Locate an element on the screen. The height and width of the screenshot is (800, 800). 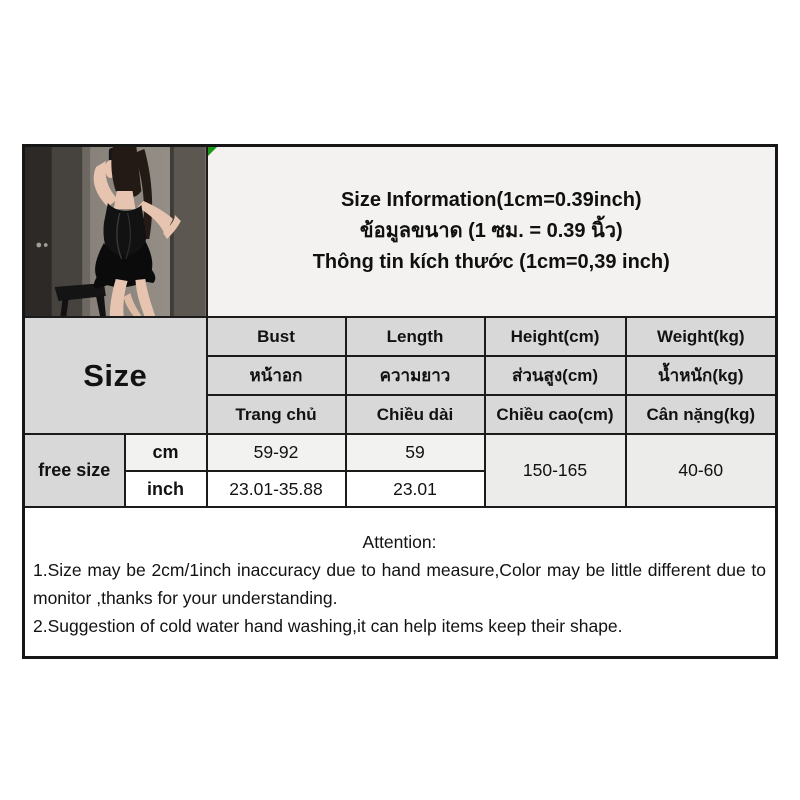
row-label-free-size: free size is located at coordinates (74, 470).